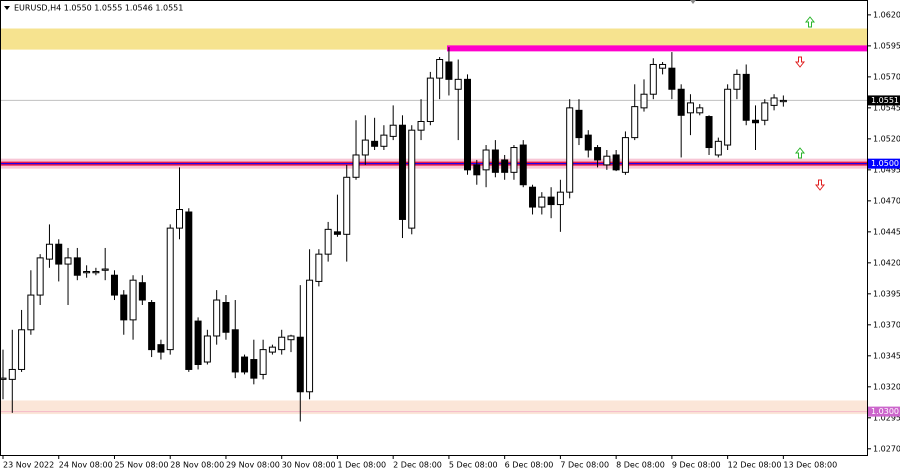 The width and height of the screenshot is (900, 470). I want to click on level-label: 1.0300, so click(885, 411).